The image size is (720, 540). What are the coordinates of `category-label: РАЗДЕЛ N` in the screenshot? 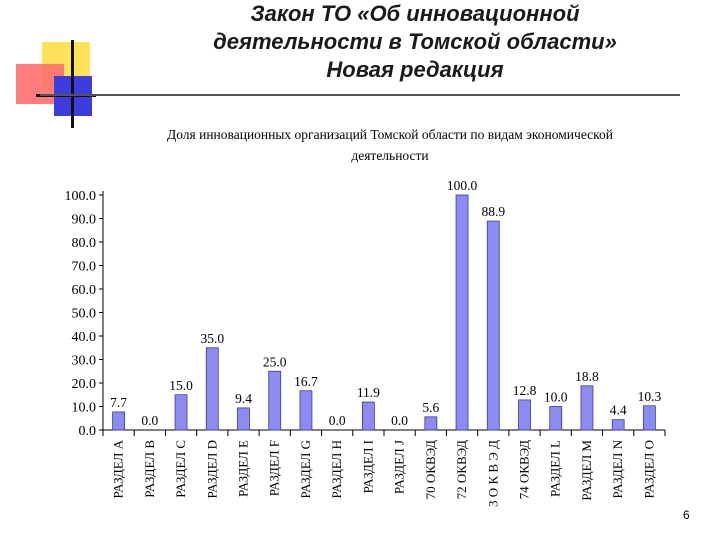 It's located at (617, 468).